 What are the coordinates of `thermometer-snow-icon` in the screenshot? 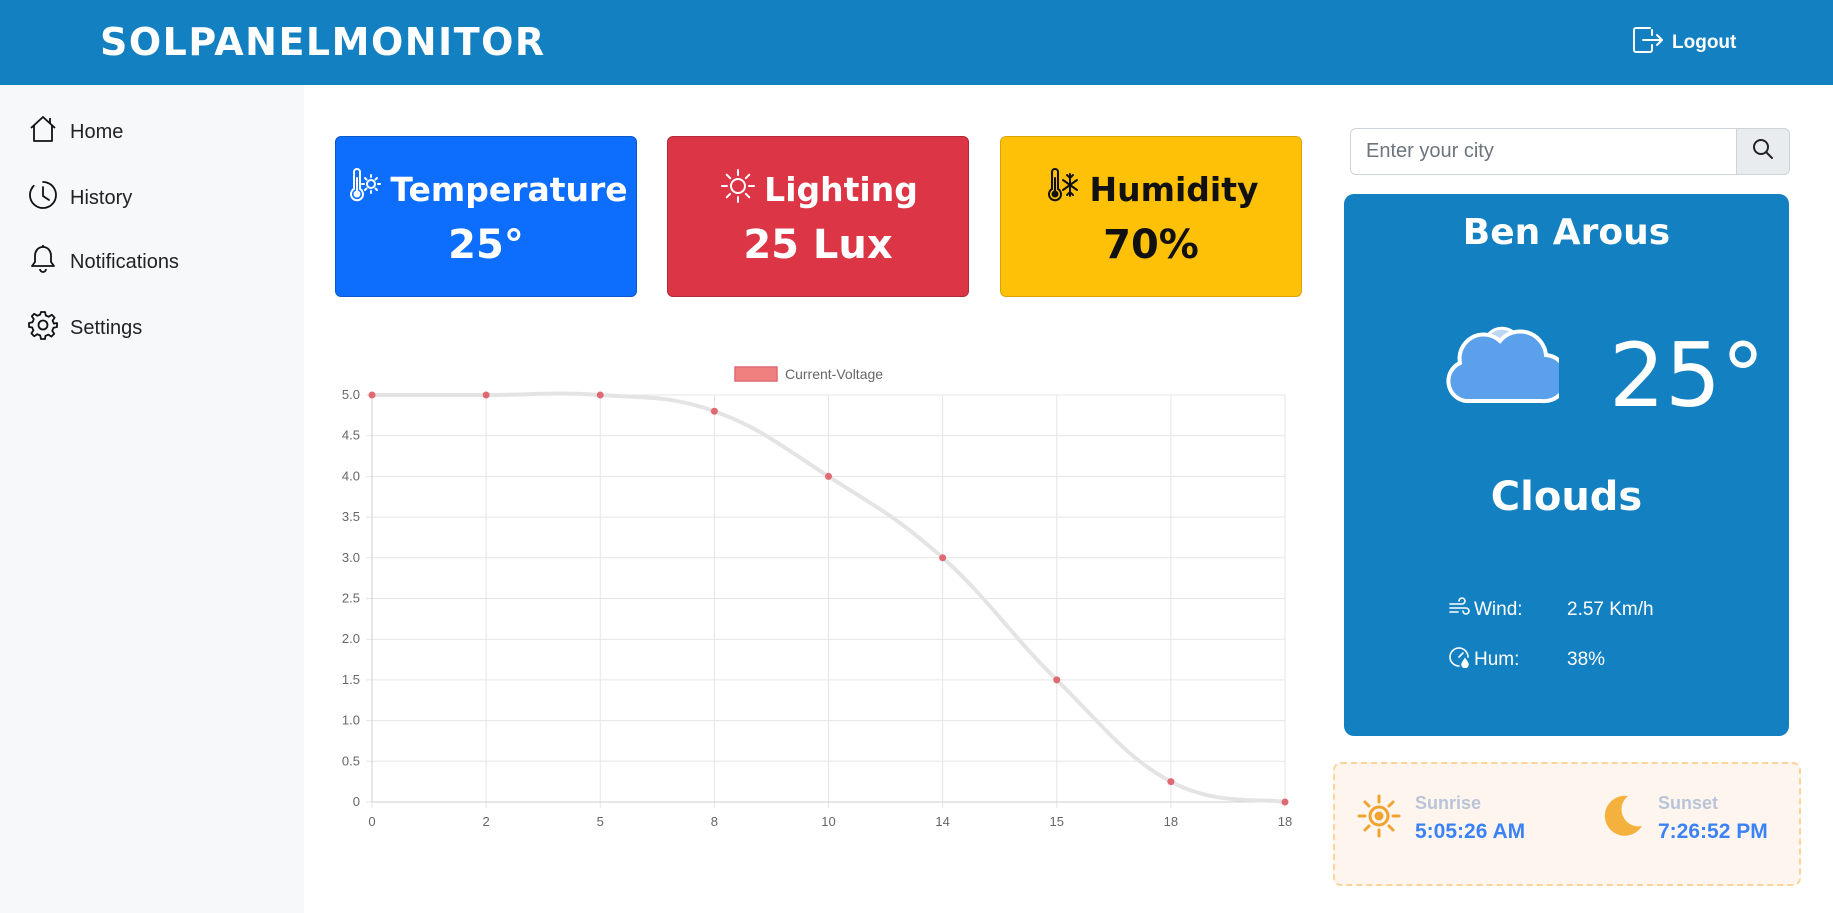 It's located at (1063, 190).